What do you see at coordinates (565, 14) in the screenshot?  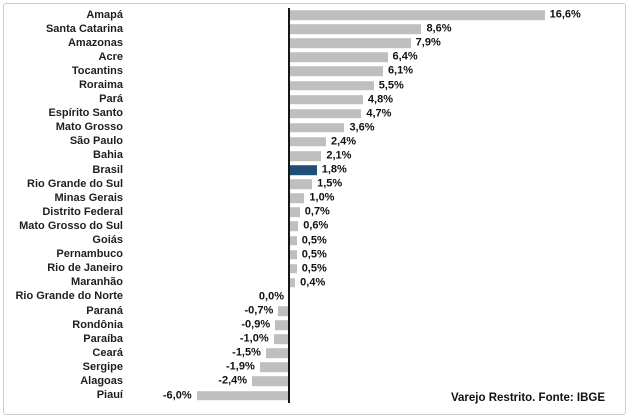 I see `value-label: 16,6%` at bounding box center [565, 14].